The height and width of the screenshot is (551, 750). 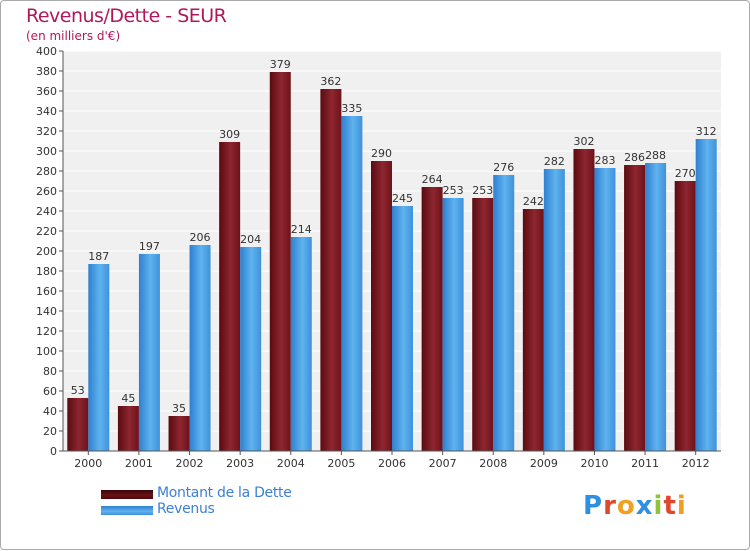 What do you see at coordinates (224, 493) in the screenshot?
I see `legend-label-dette: Montant de la Dette` at bounding box center [224, 493].